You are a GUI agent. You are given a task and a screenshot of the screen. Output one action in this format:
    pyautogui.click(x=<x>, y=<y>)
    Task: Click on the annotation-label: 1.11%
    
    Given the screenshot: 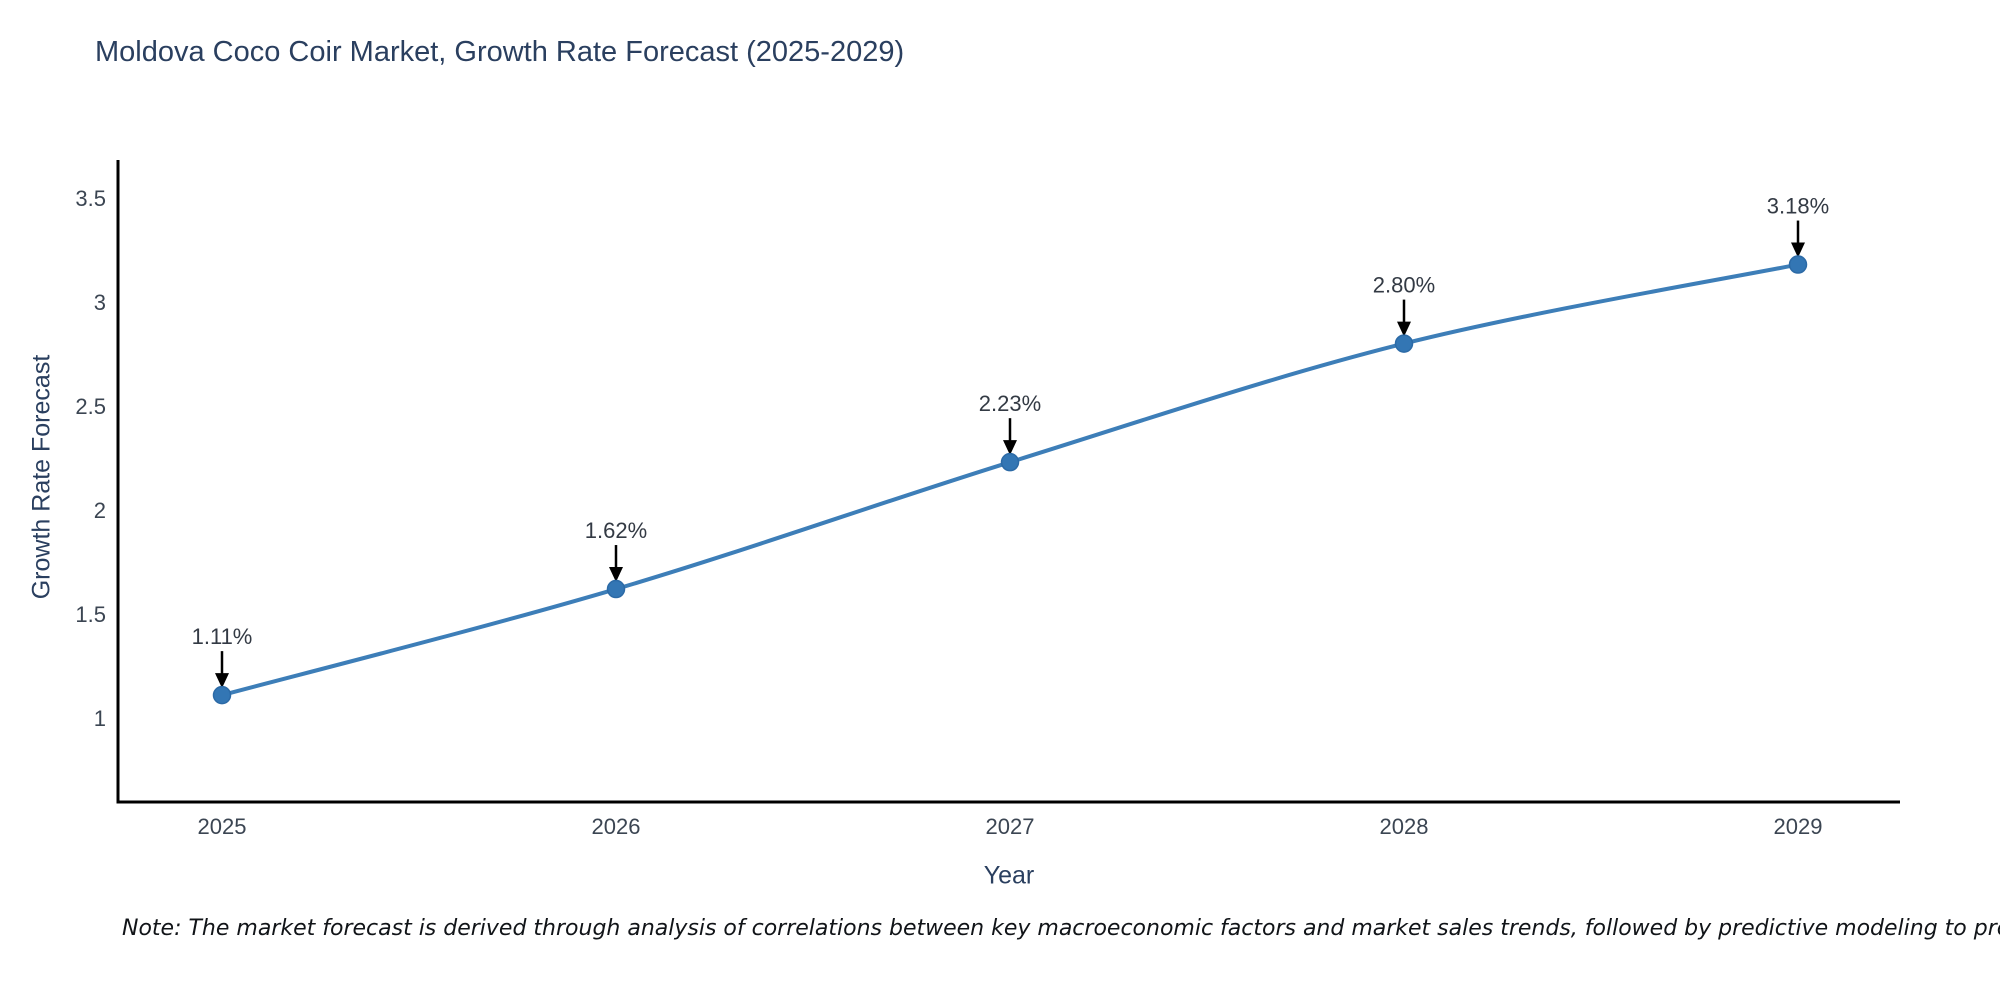 What is the action you would take?
    pyautogui.click(x=222, y=636)
    